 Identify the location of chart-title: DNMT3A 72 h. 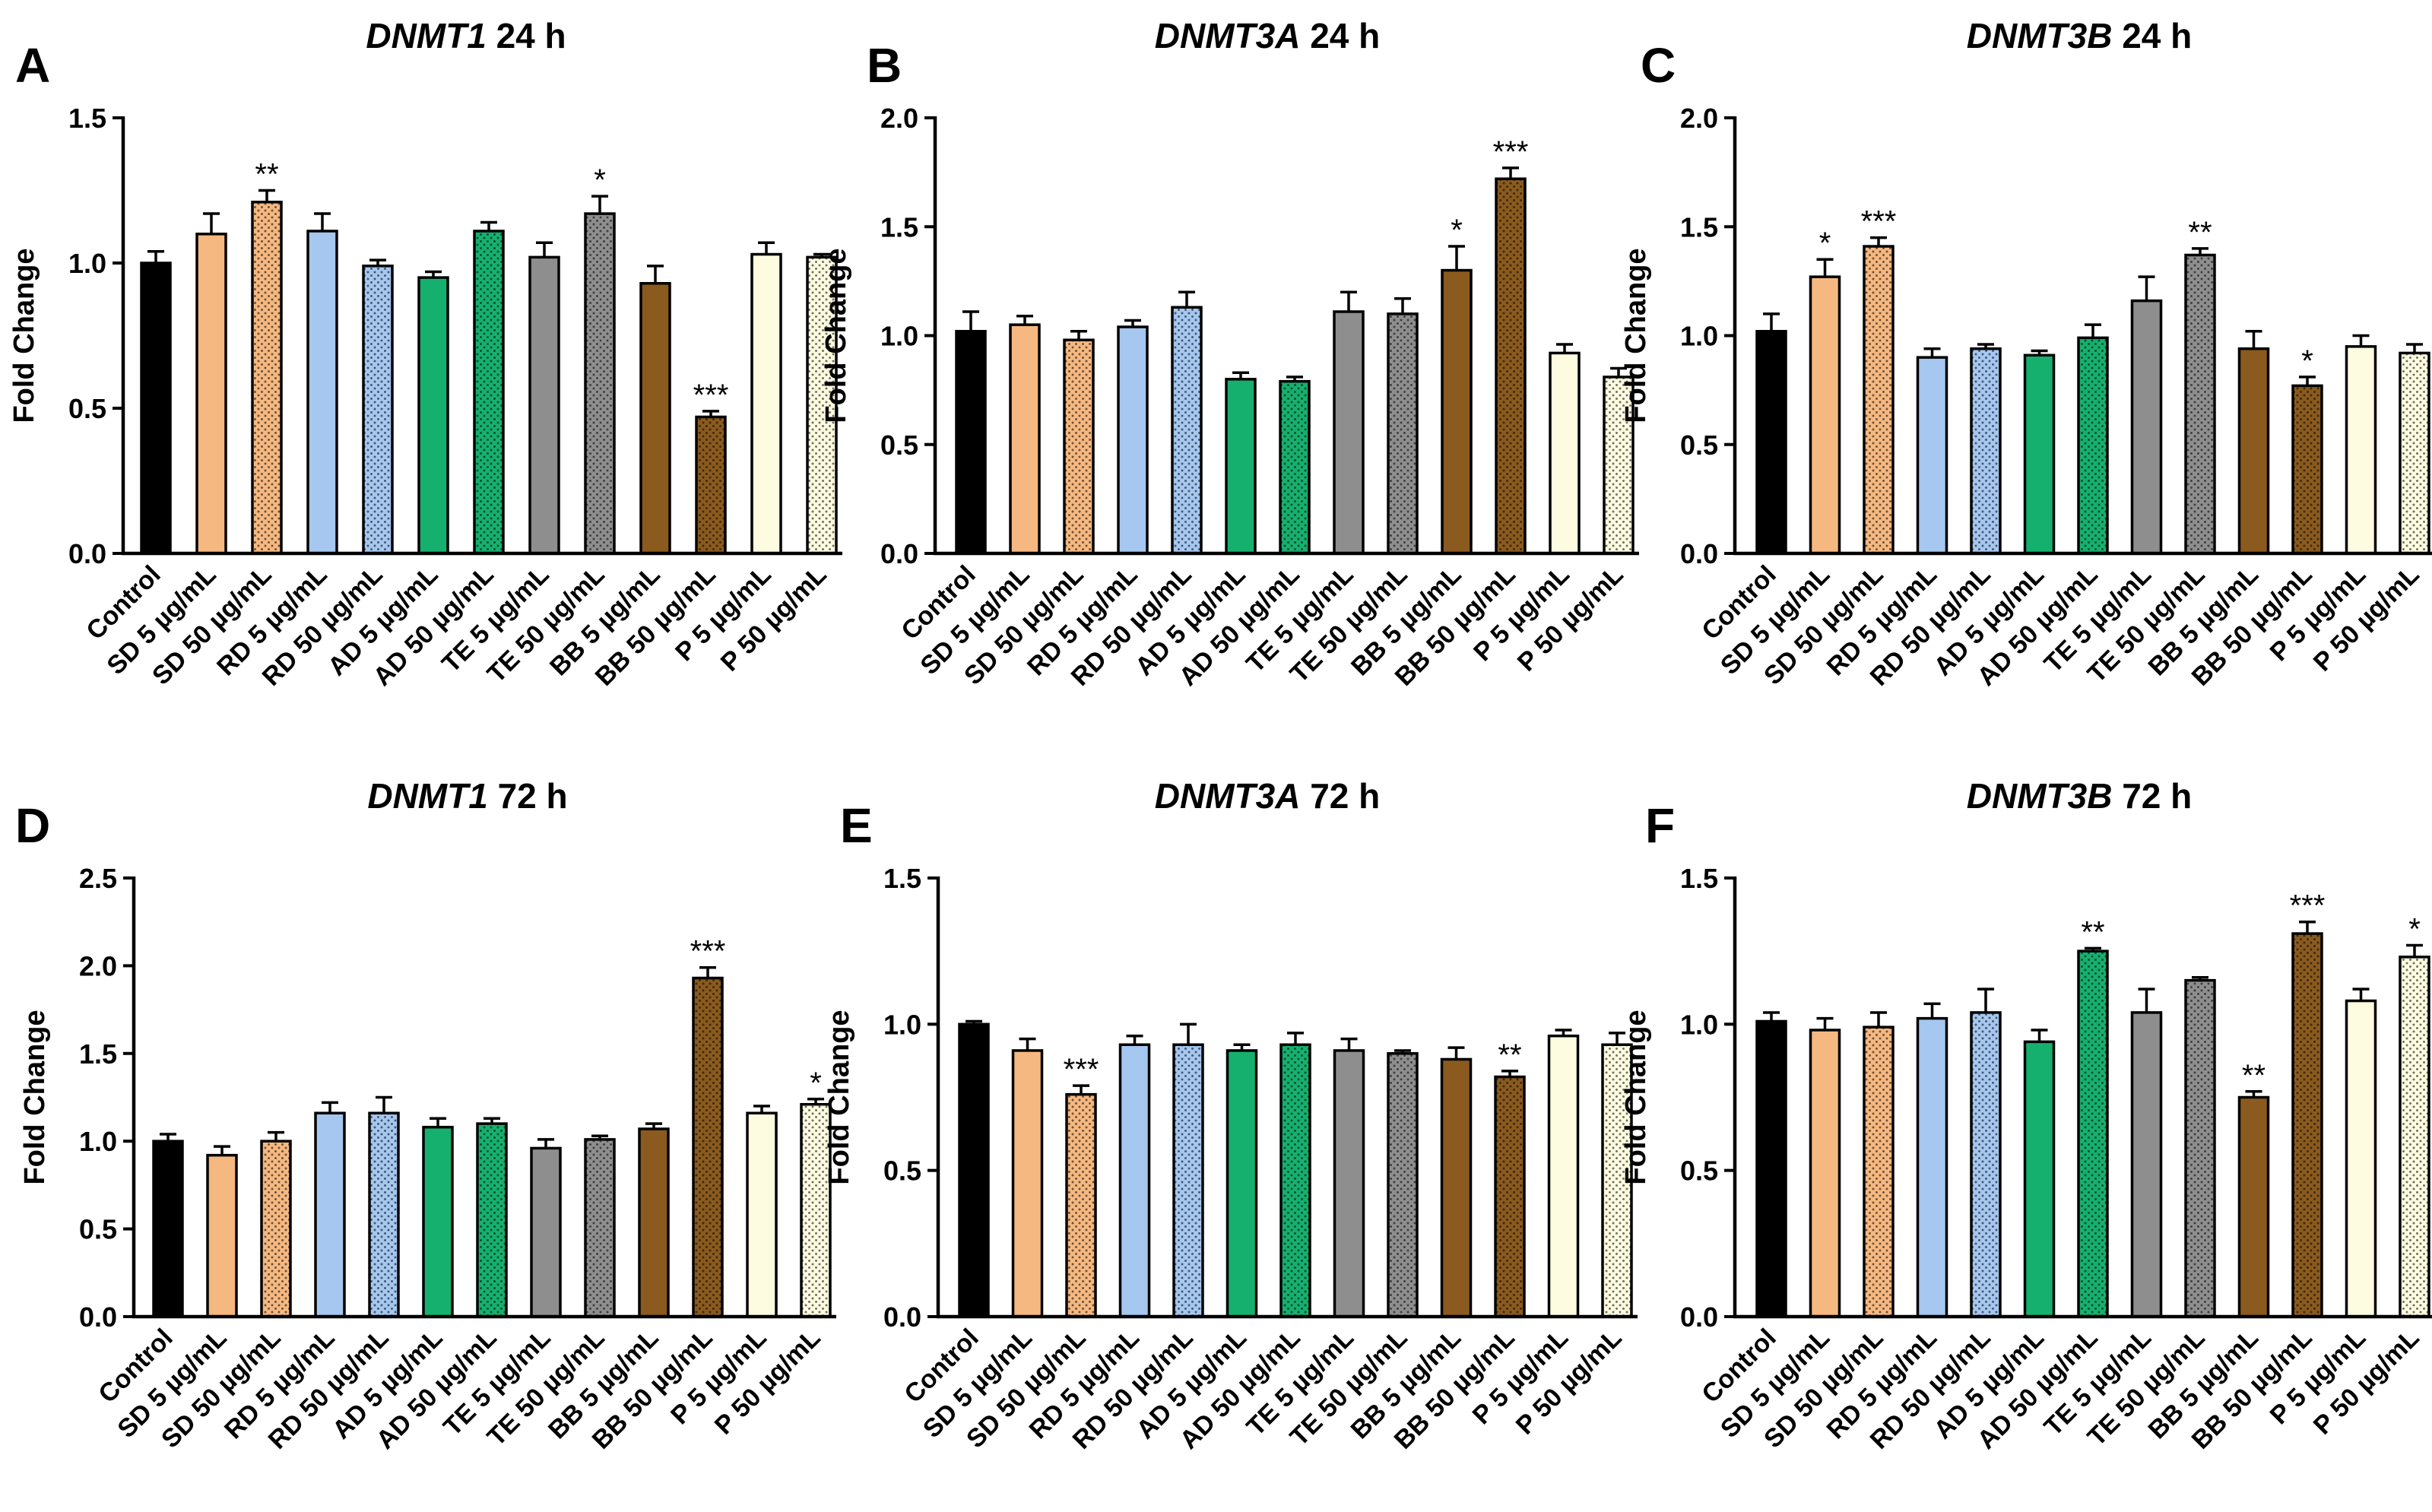
(1268, 796).